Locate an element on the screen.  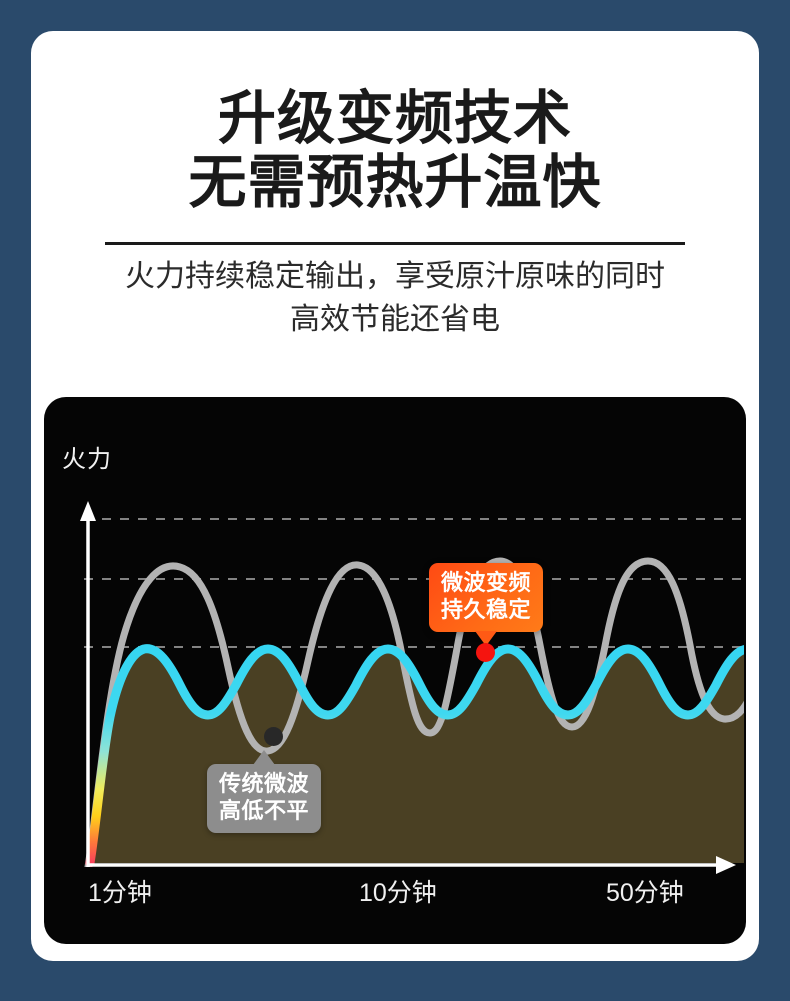
tooltip-inverter-callout: 微波变频 持久稳定 is located at coordinates (486, 604).